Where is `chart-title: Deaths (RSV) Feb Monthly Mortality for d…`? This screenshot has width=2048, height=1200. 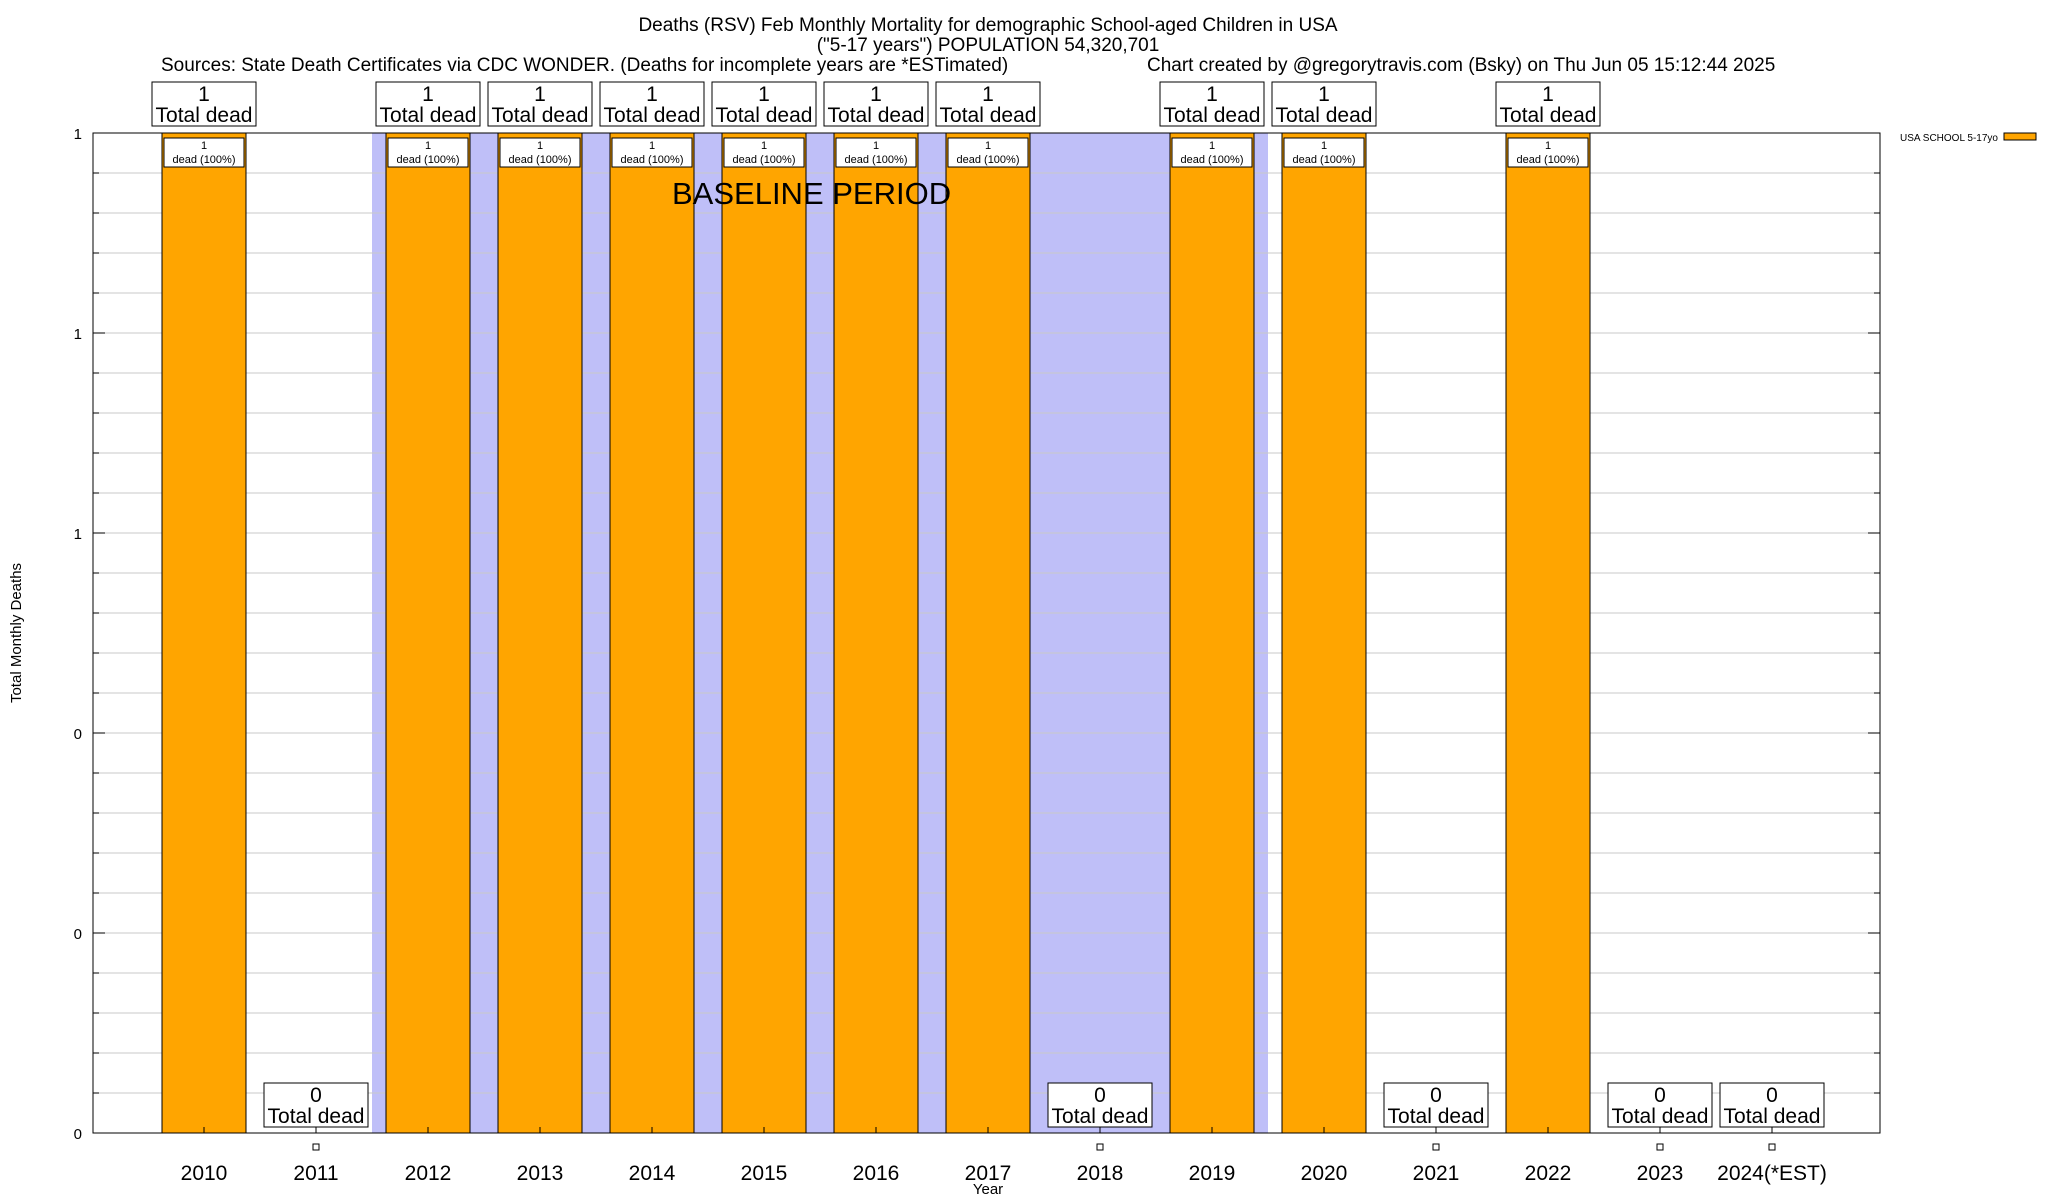 chart-title: Deaths (RSV) Feb Monthly Mortality for d… is located at coordinates (987, 25).